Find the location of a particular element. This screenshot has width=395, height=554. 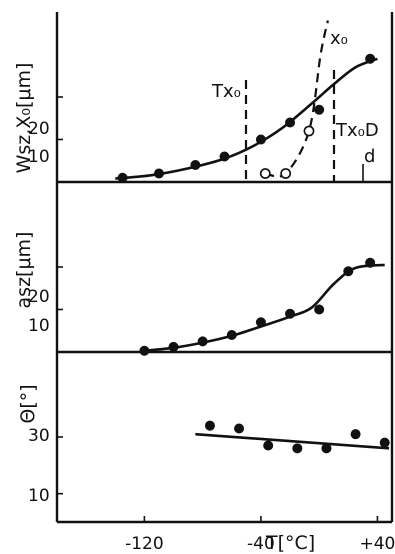

panel1-ytick-10: 10 is located at coordinates (39, 157).